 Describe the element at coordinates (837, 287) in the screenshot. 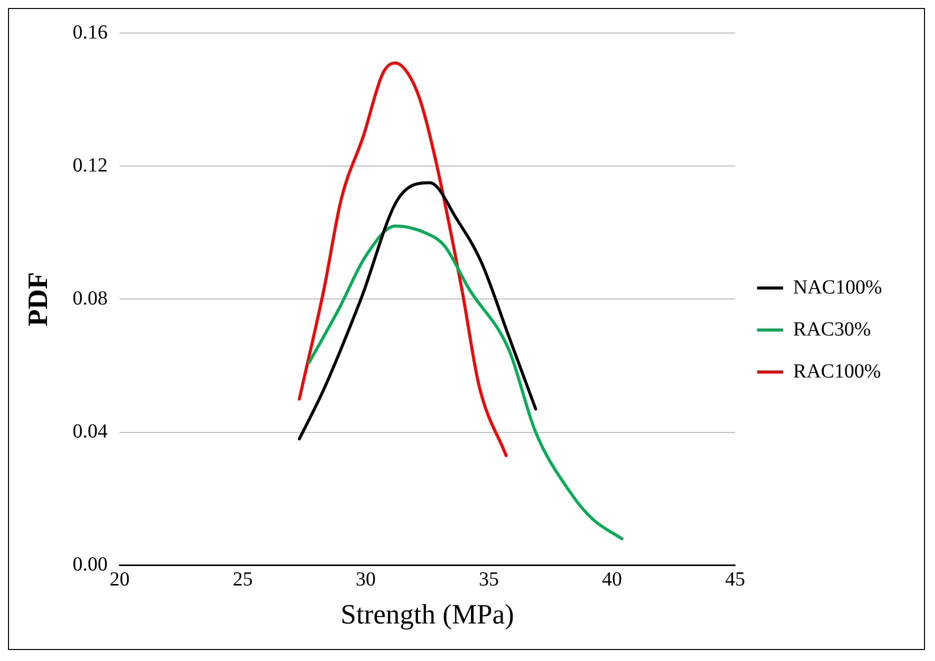

I see `legend-label: NAC100%` at that location.